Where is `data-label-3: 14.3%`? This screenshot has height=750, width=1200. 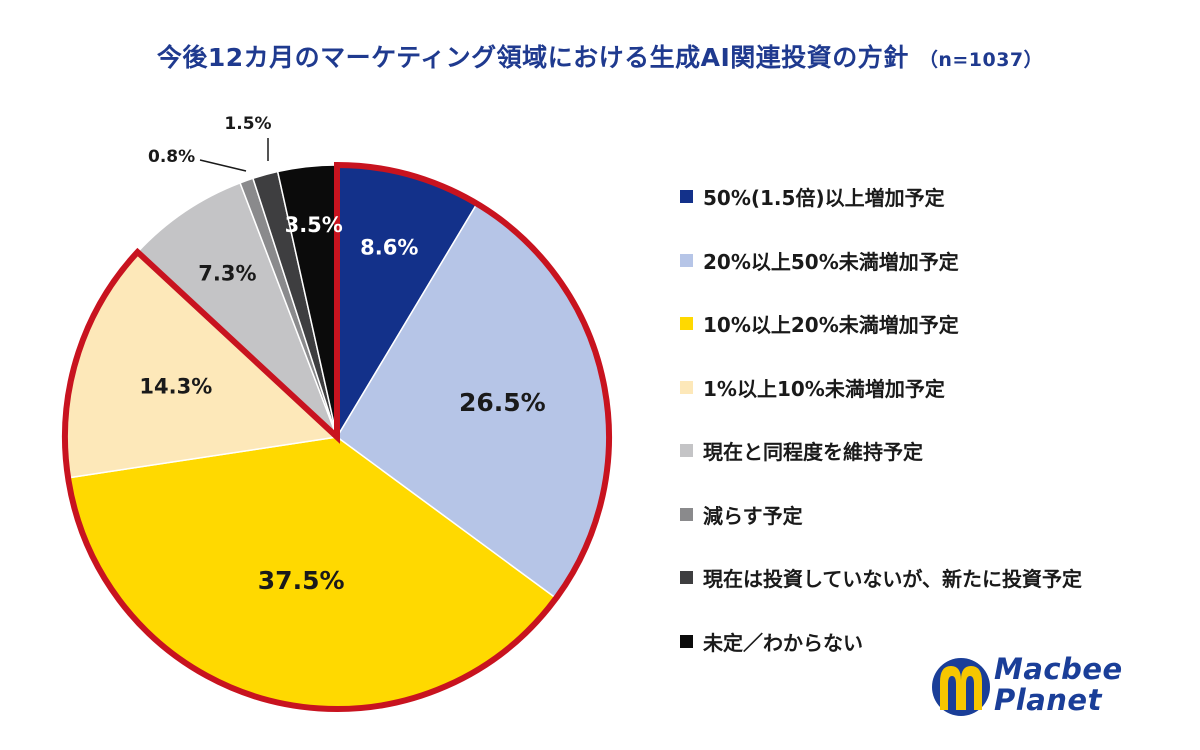
data-label-3: 14.3% is located at coordinates (175, 386).